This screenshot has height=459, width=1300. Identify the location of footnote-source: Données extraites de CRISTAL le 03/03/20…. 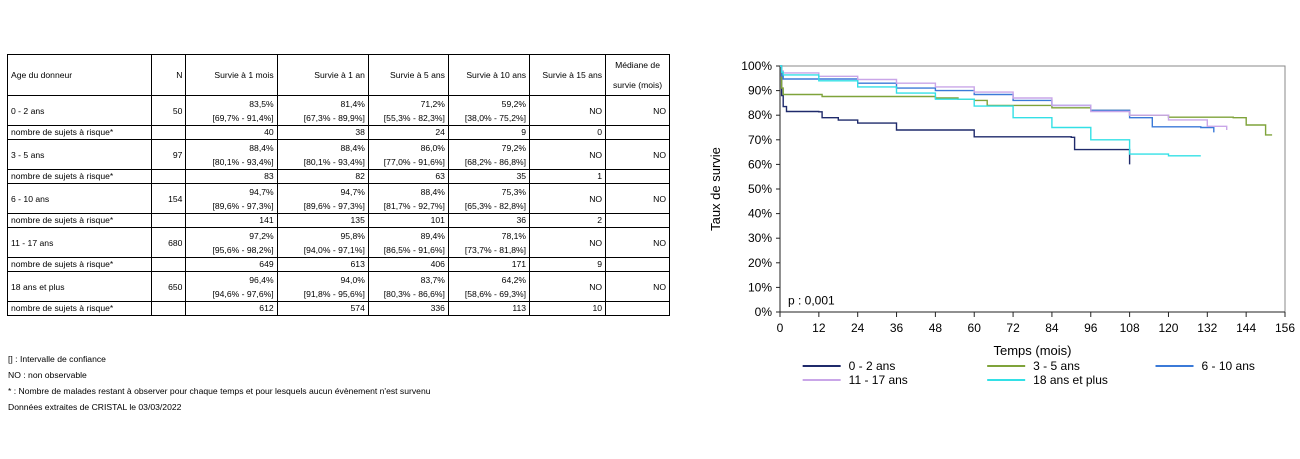
(95, 407).